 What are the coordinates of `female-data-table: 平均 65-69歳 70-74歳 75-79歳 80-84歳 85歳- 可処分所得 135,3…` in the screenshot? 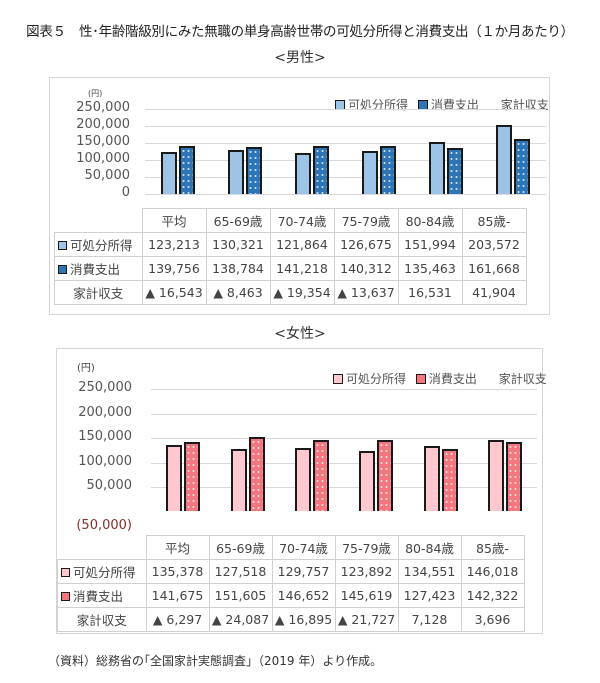 It's located at (291, 583).